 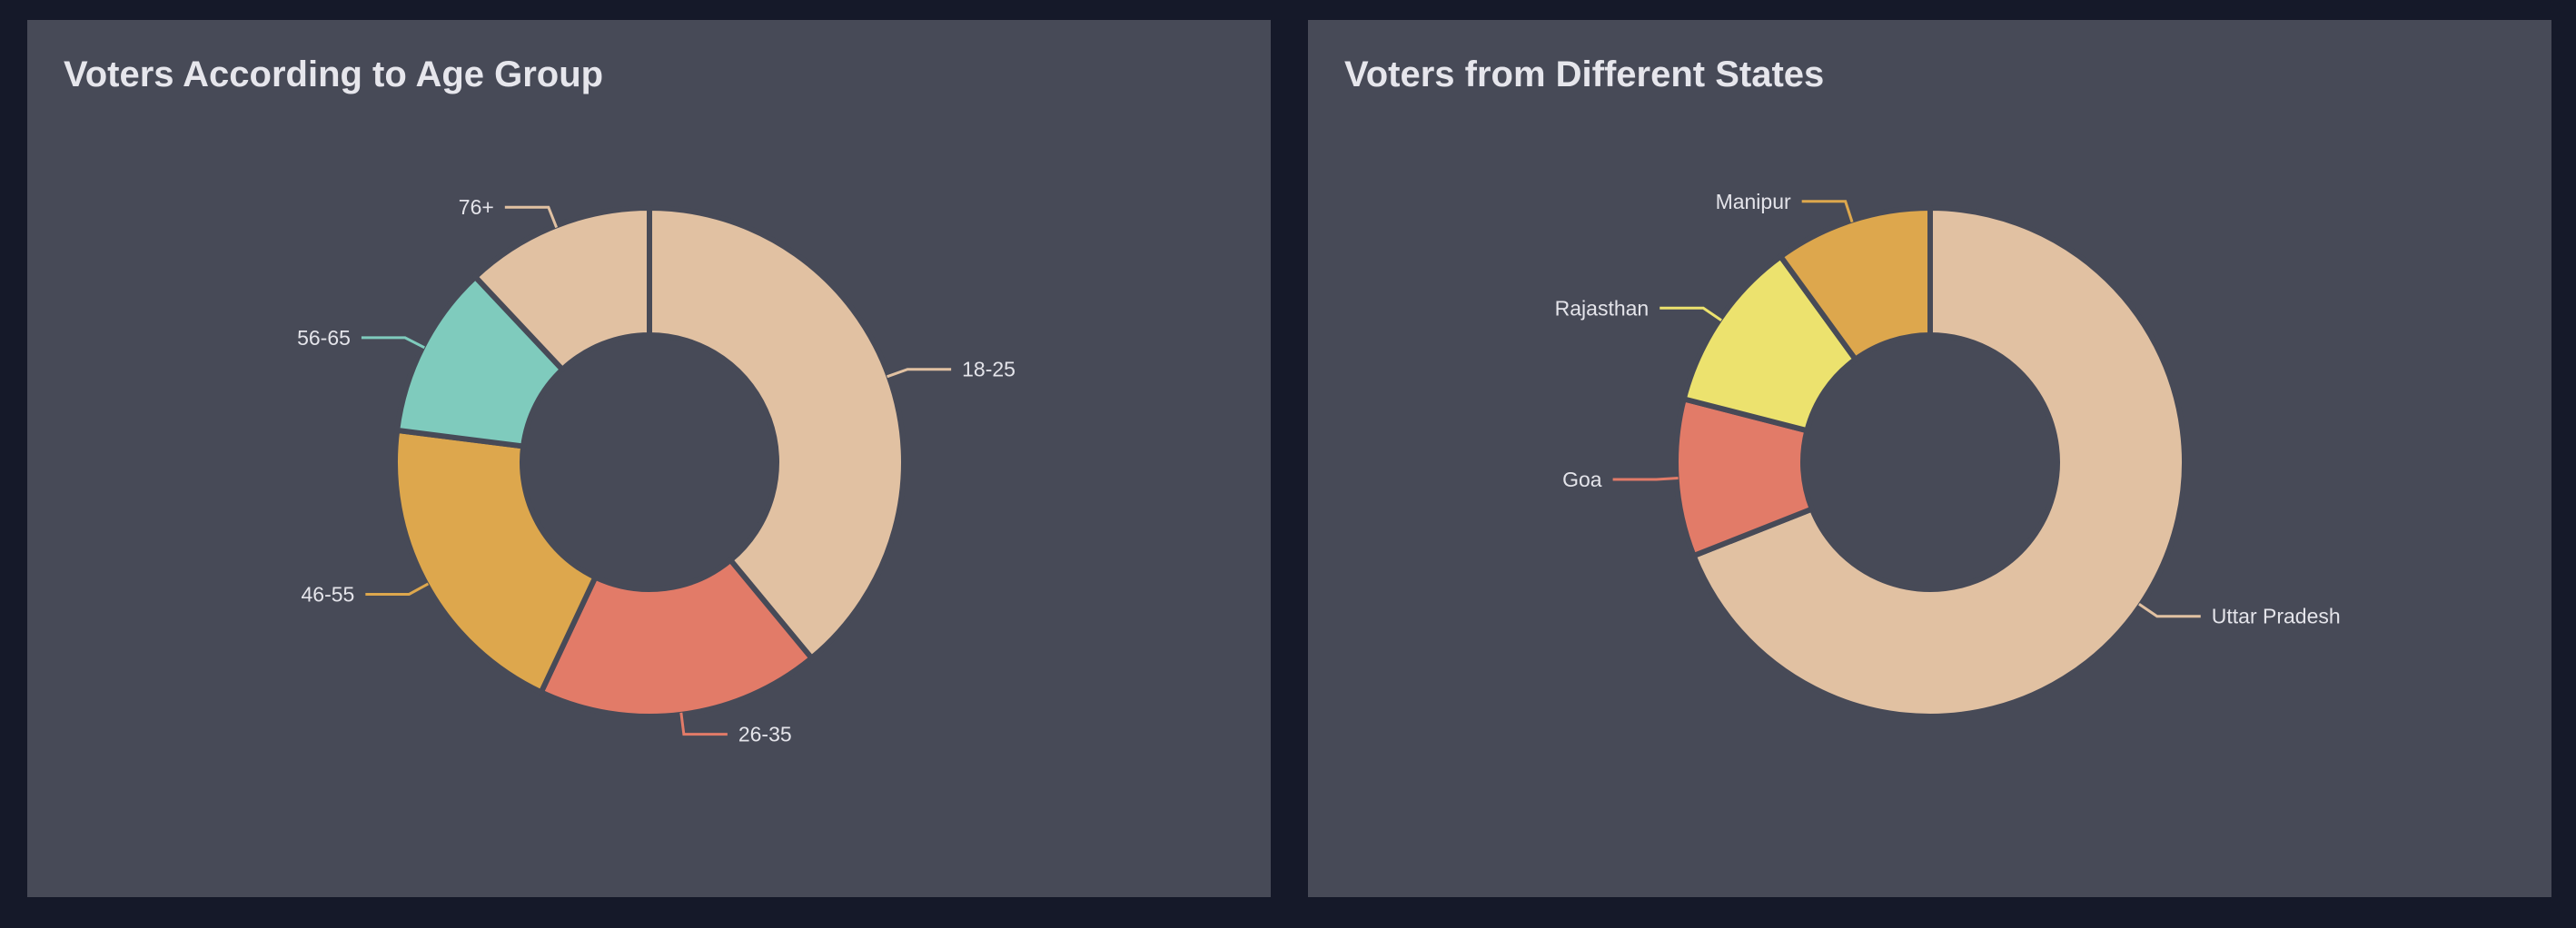 What do you see at coordinates (765, 734) in the screenshot?
I see `slice-label-26-35: 26-35` at bounding box center [765, 734].